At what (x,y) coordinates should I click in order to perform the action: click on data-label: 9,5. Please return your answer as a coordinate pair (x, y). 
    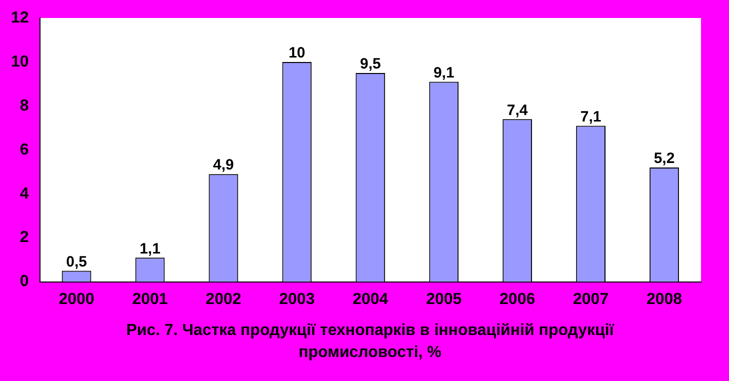
    Looking at the image, I should click on (370, 64).